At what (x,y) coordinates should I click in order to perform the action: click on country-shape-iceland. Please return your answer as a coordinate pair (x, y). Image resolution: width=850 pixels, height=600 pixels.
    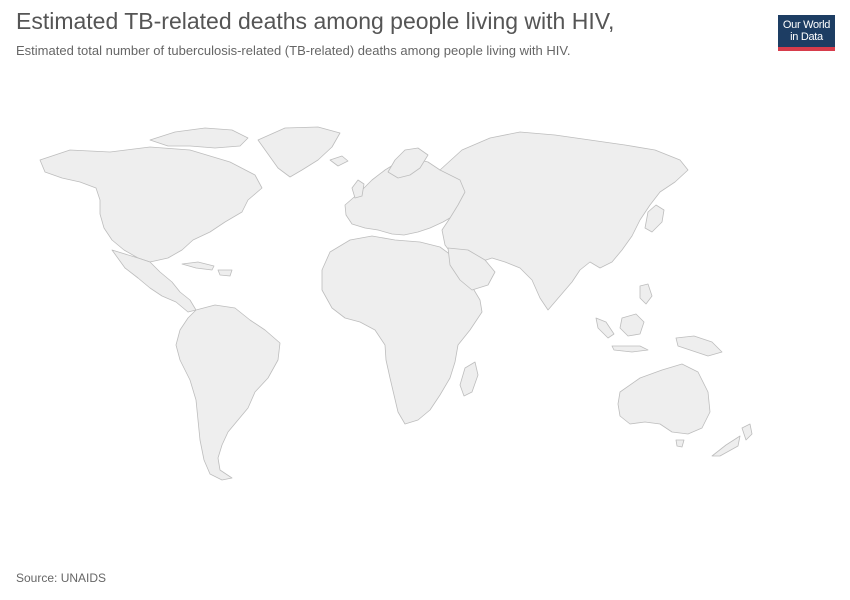
    Looking at the image, I should click on (339, 161).